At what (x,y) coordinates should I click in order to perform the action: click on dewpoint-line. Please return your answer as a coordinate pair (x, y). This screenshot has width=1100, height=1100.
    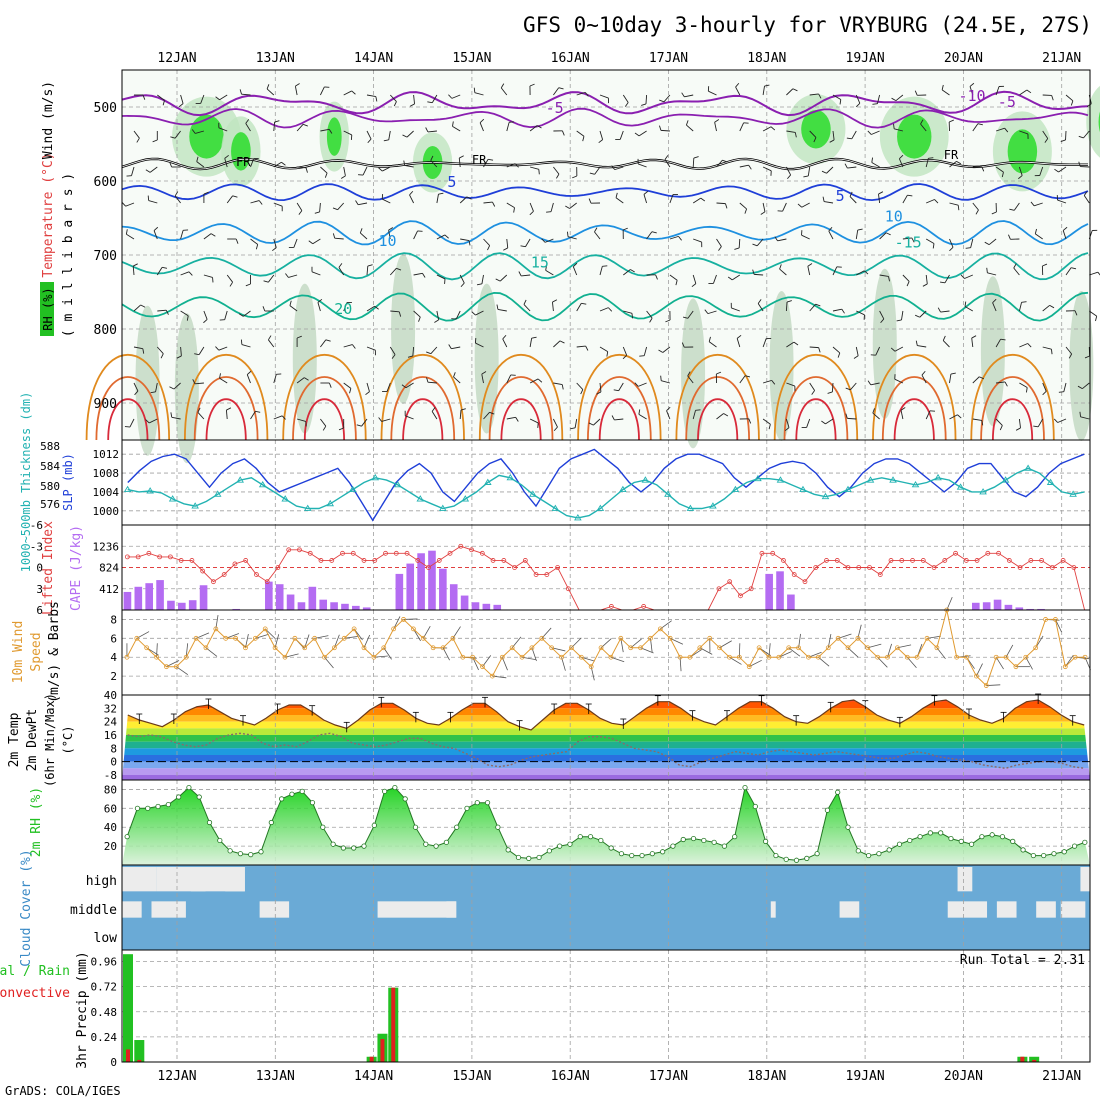
    Looking at the image, I should click on (606, 751).